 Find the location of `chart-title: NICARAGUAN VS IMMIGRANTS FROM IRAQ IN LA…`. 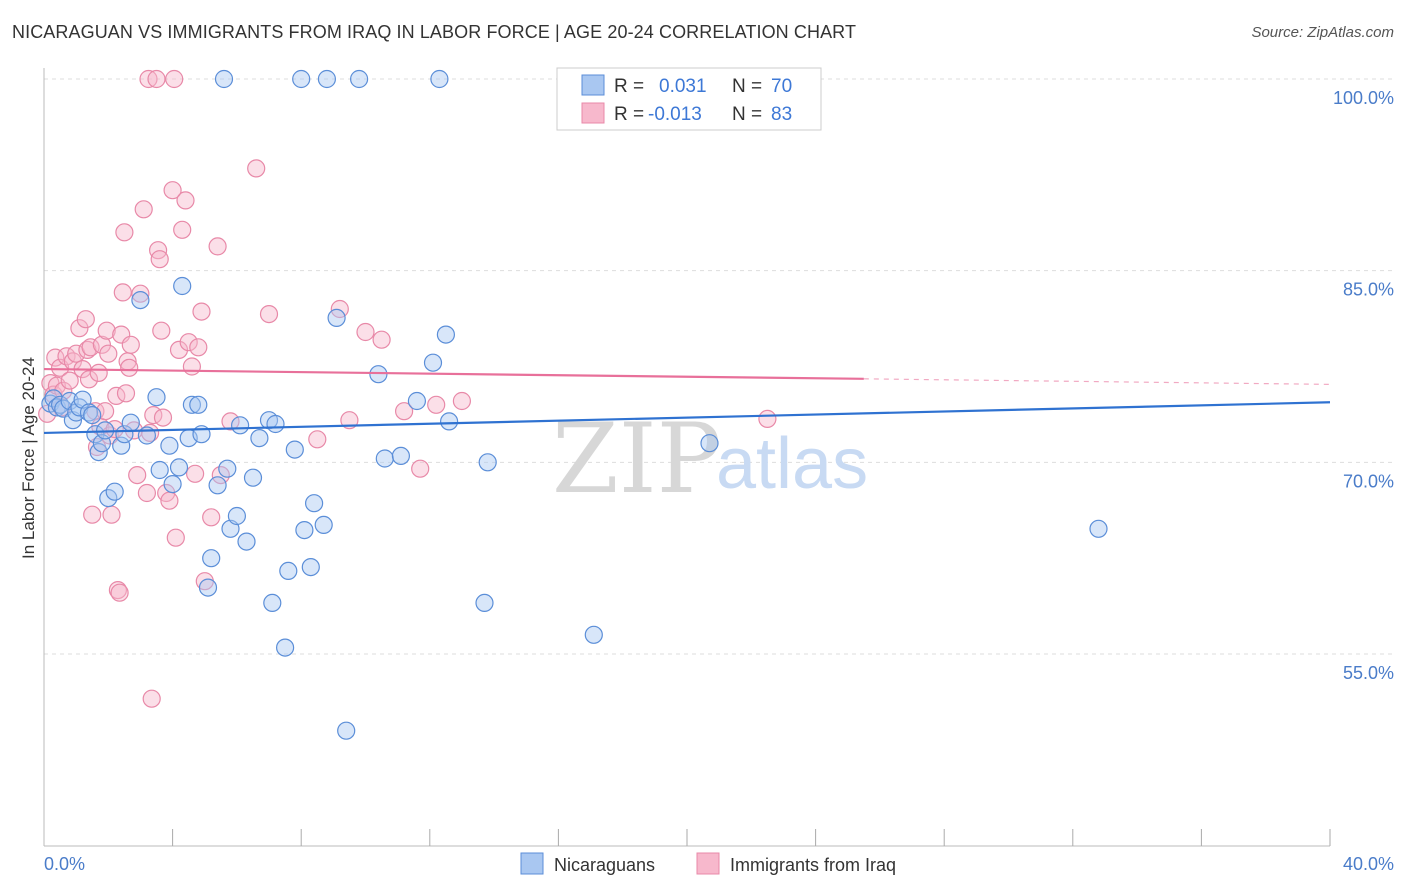

chart-title: NICARAGUAN VS IMMIGRANTS FROM IRAQ IN LA… is located at coordinates (434, 32).